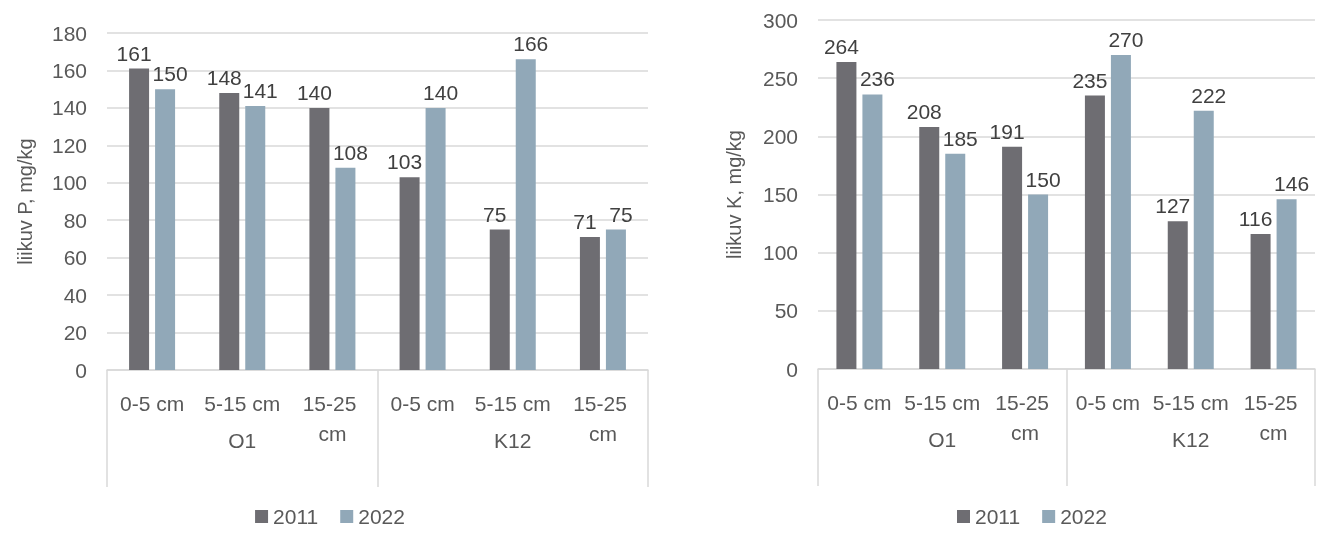  What do you see at coordinates (1090, 80) in the screenshot?
I see `data-label: 235` at bounding box center [1090, 80].